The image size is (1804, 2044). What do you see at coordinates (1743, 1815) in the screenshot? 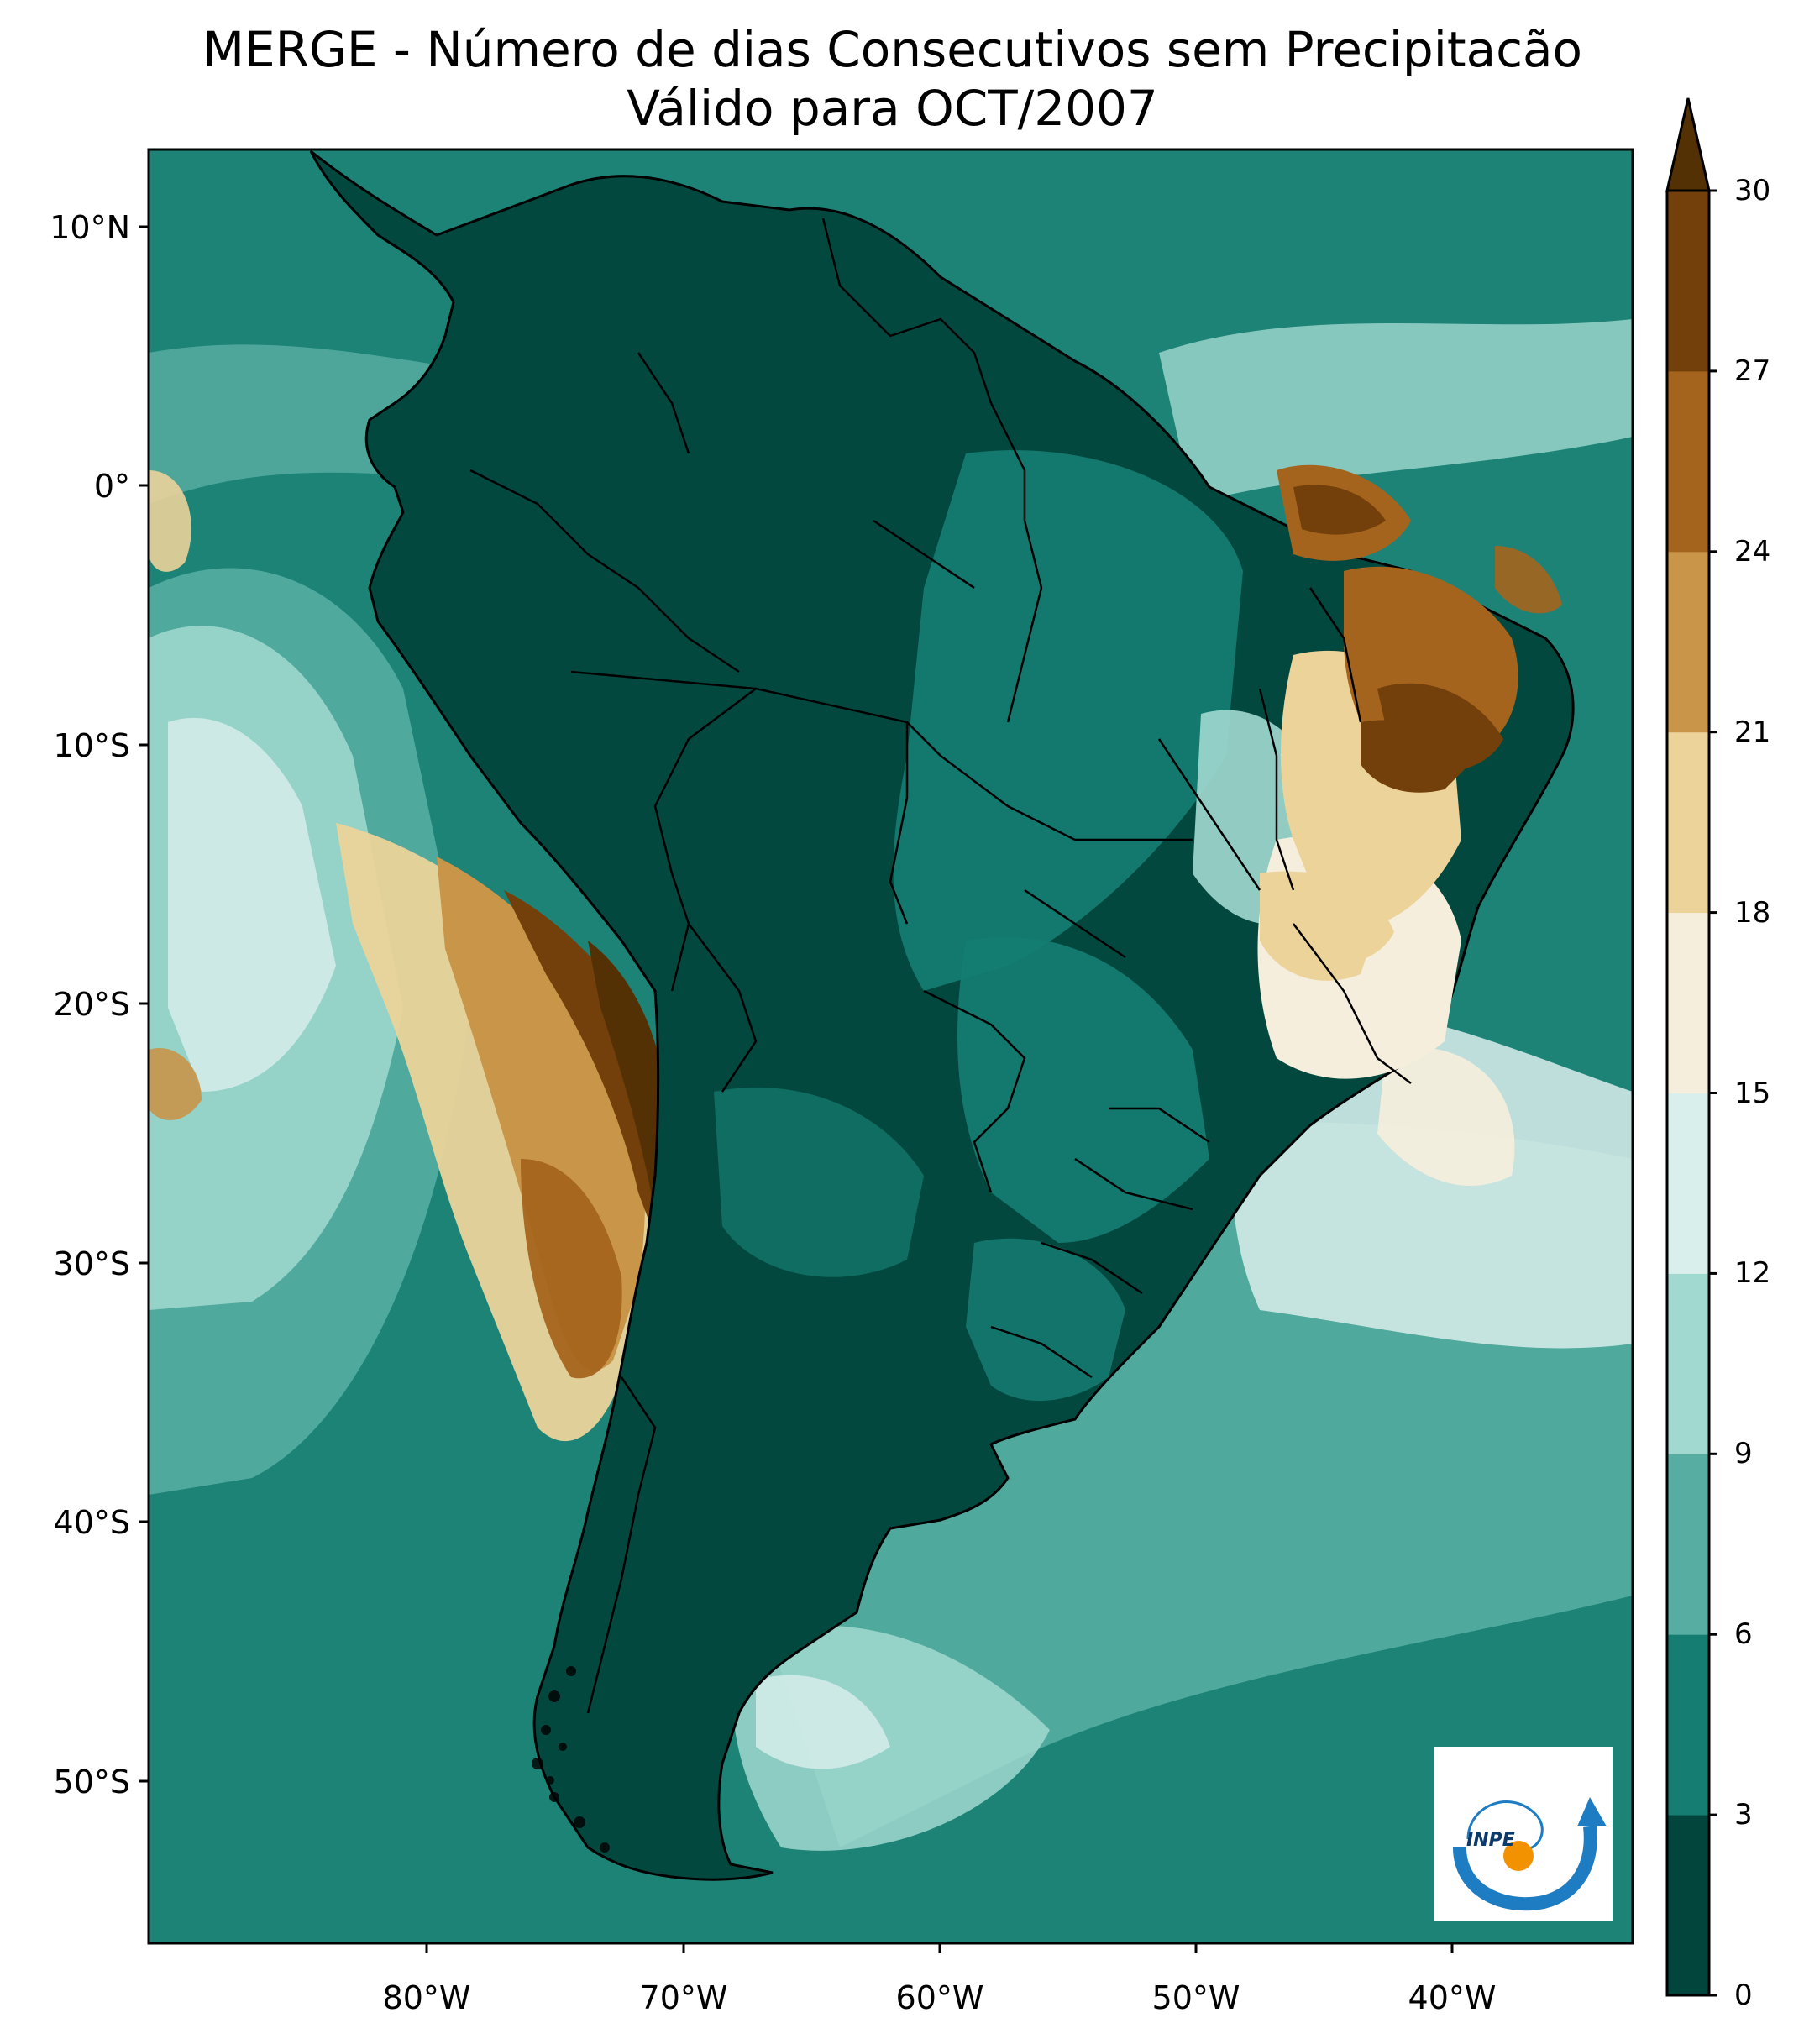
I see `colorbar-tick-label: 3` at bounding box center [1743, 1815].